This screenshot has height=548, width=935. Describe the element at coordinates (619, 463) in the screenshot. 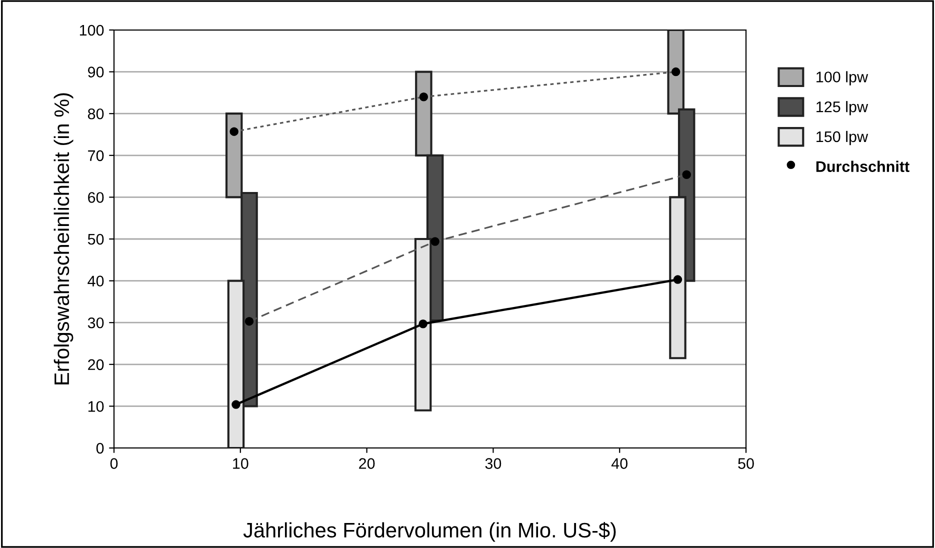

I see `x-tick-label: 40` at that location.